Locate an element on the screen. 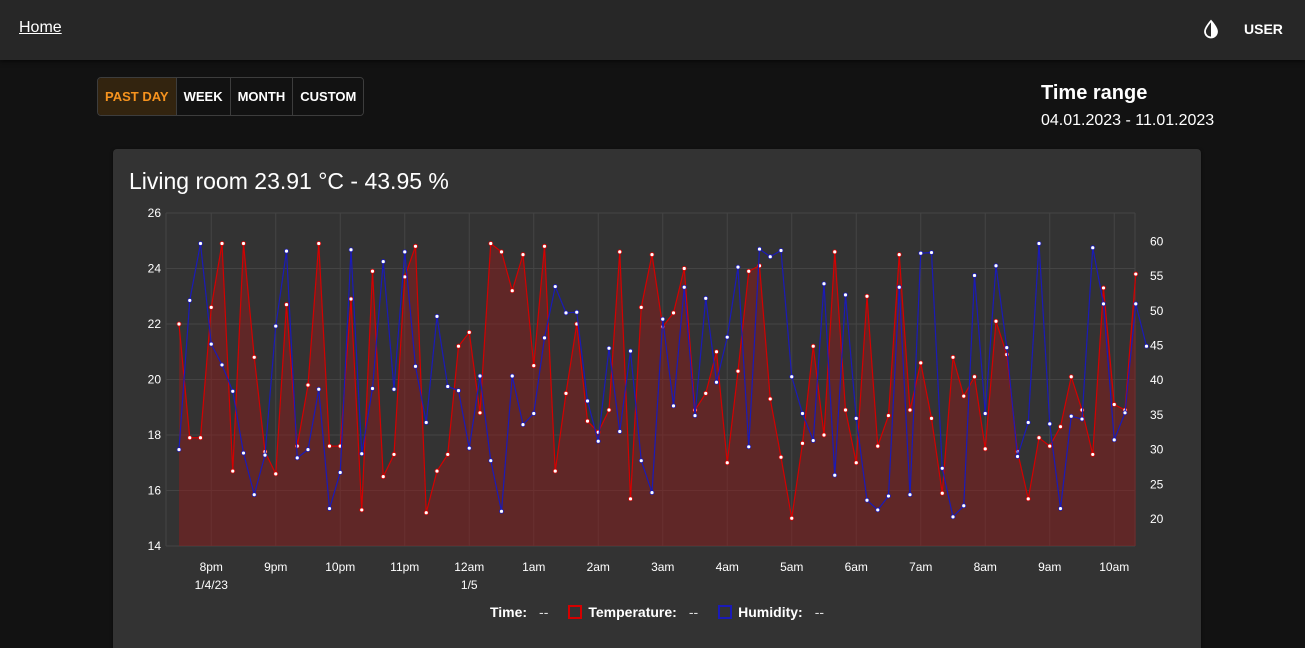  user-button: USER is located at coordinates (1263, 29).